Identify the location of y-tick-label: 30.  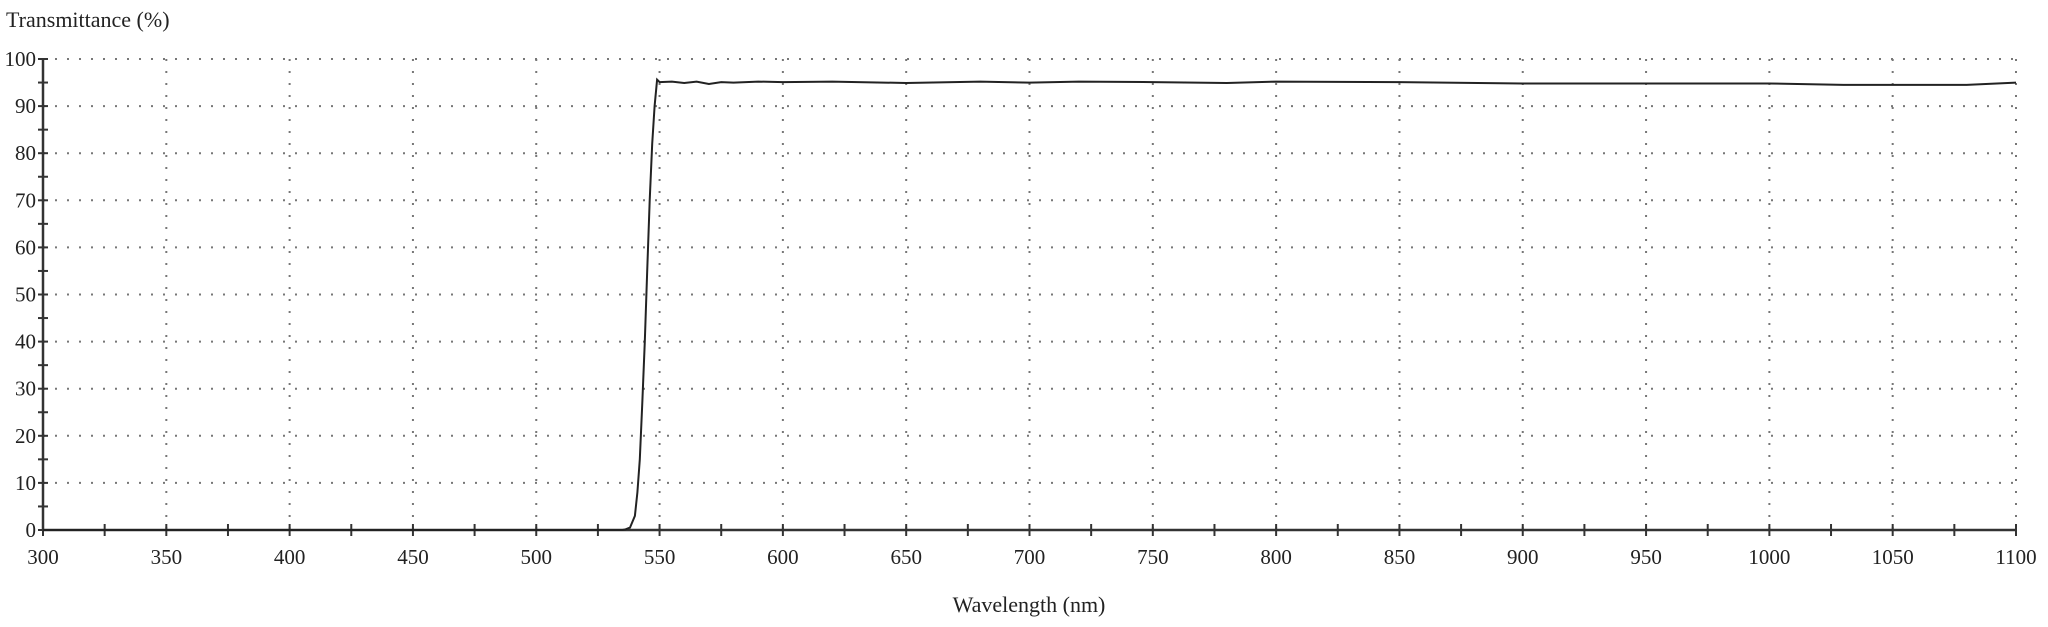
(25, 389).